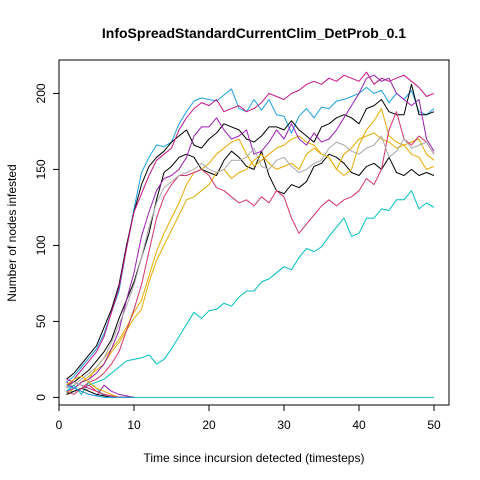 The height and width of the screenshot is (480, 480). What do you see at coordinates (59, 425) in the screenshot?
I see `x-tick-label: 0` at bounding box center [59, 425].